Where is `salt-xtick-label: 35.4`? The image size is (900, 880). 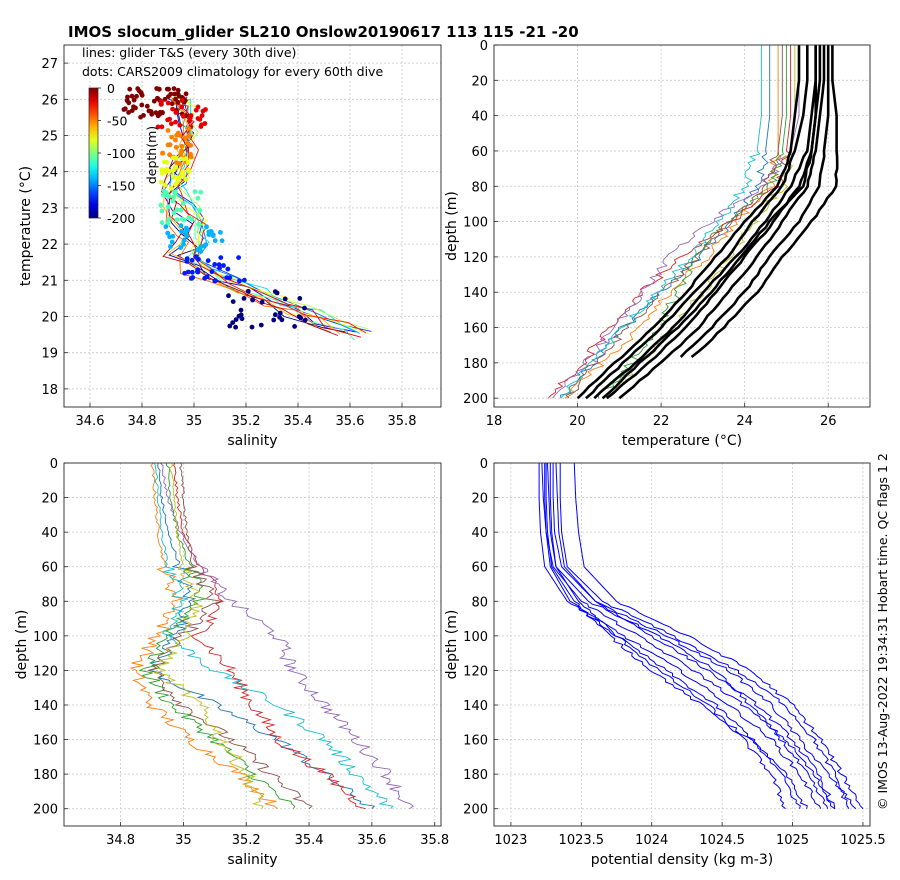
salt-xtick-label: 35.4 is located at coordinates (309, 840).